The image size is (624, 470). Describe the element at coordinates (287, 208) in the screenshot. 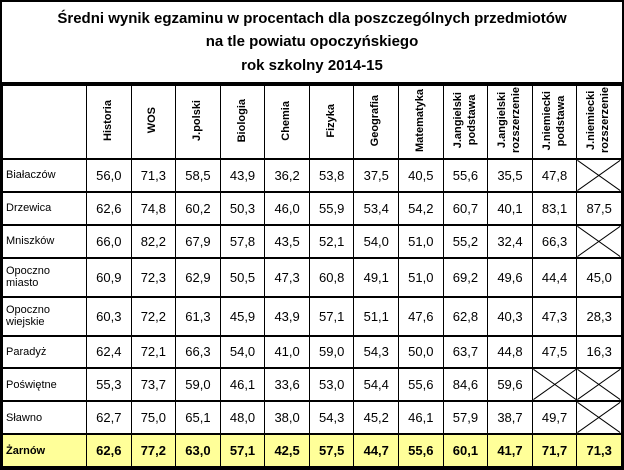

I see `value-cell: 46,0` at that location.